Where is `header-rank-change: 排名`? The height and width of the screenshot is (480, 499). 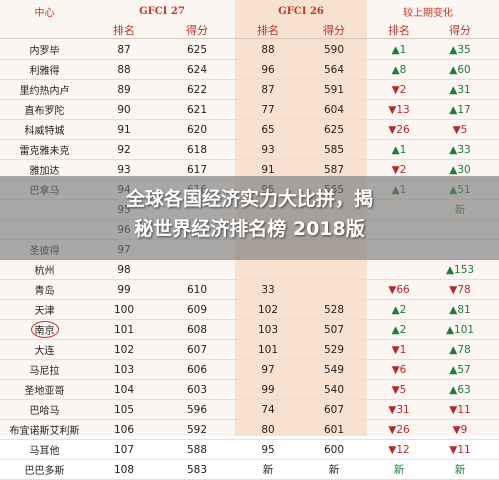
header-rank-change: 排名 is located at coordinates (399, 30).